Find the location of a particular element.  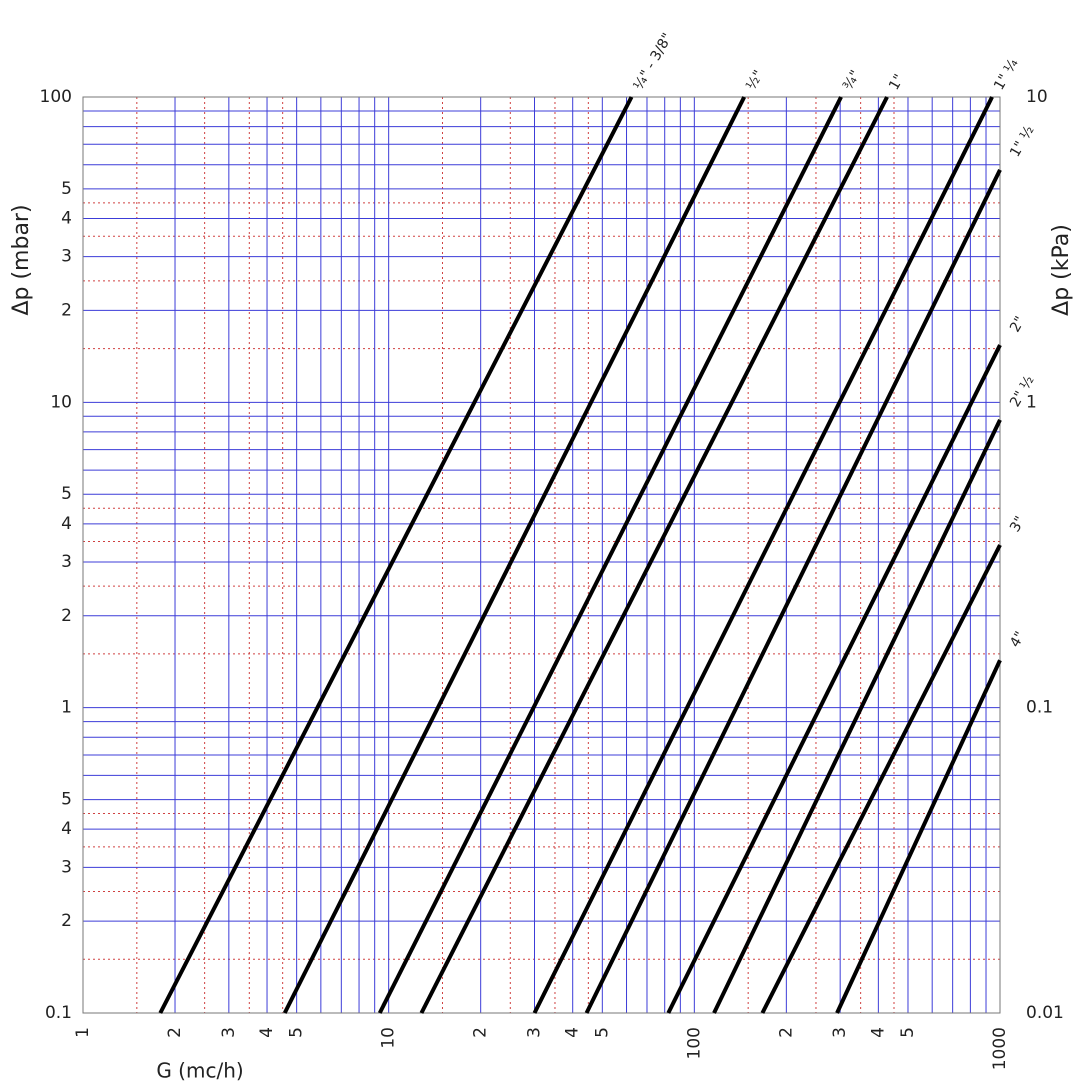

series-label: 4" is located at coordinates (1018, 639).